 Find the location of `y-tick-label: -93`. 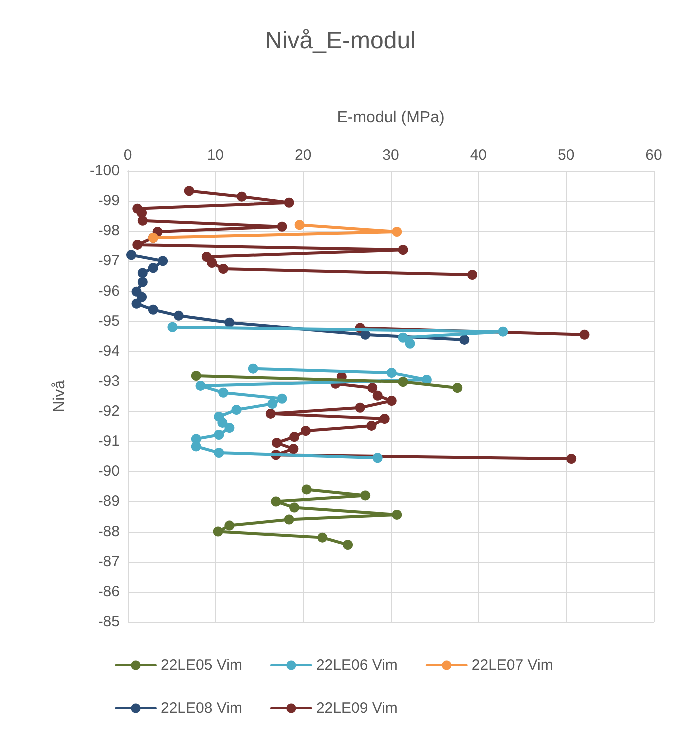

y-tick-label: -93 is located at coordinates (109, 381).